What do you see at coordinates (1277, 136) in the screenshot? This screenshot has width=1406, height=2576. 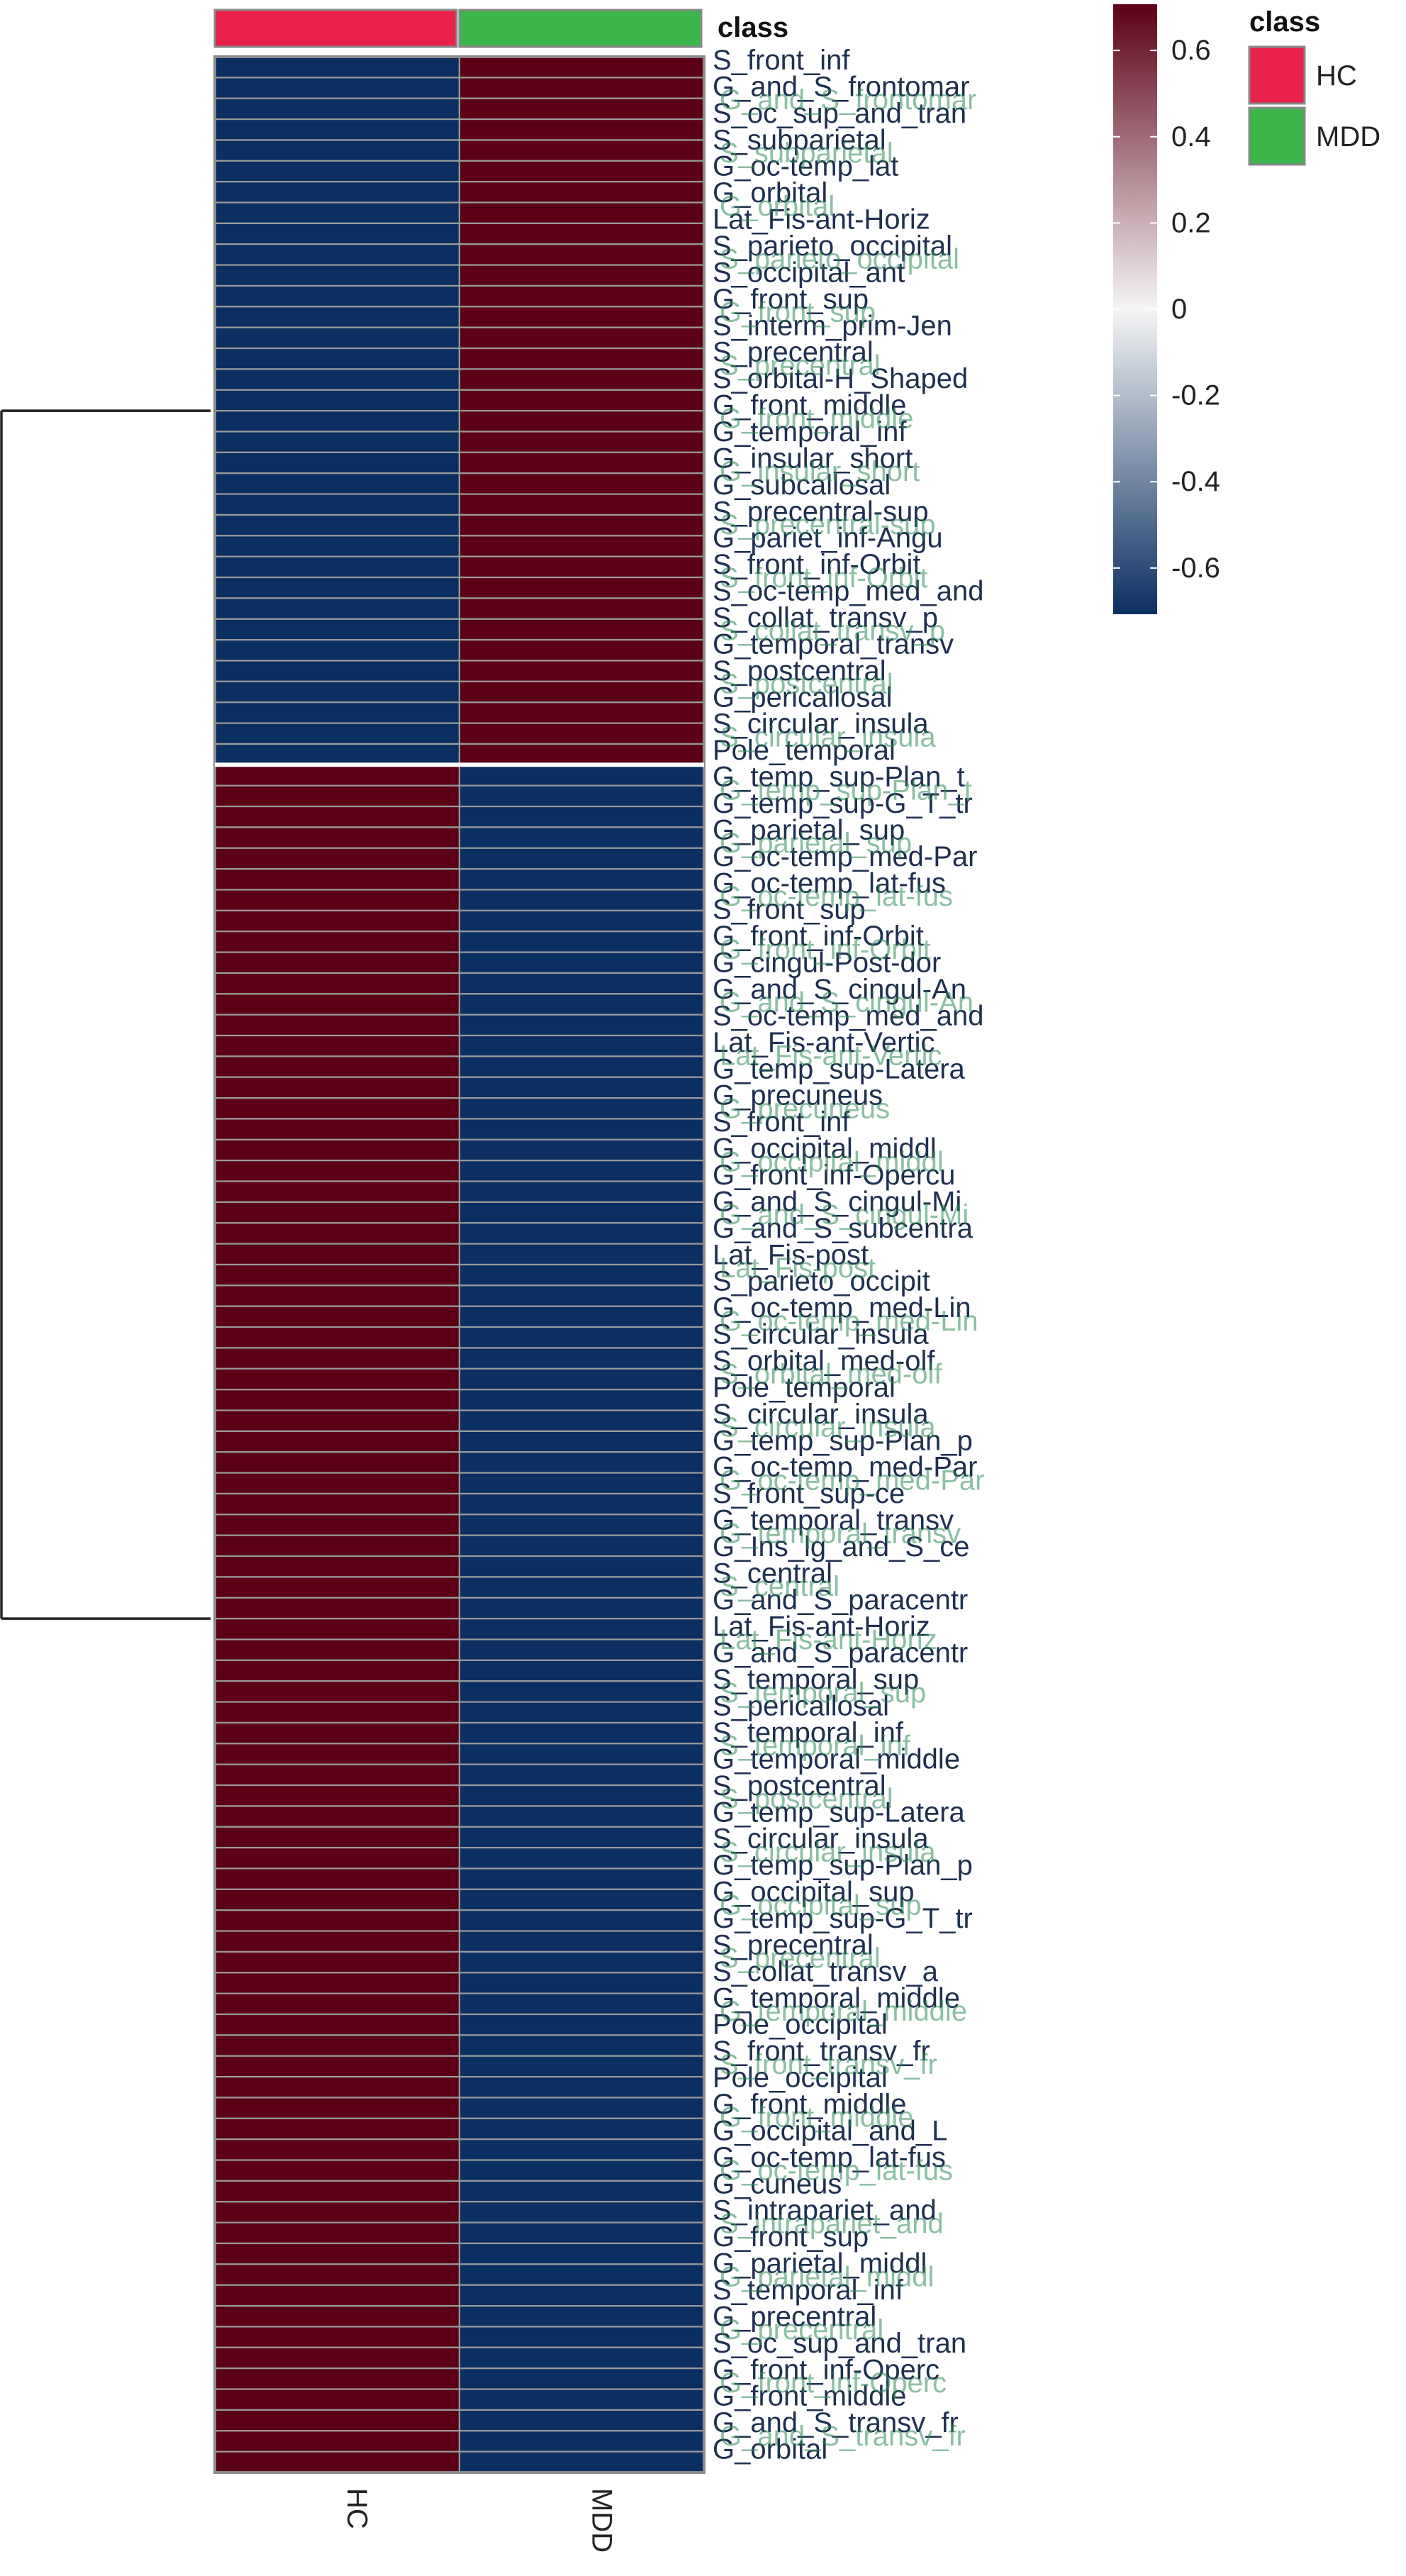 I see `legend-swatch-mdd` at bounding box center [1277, 136].